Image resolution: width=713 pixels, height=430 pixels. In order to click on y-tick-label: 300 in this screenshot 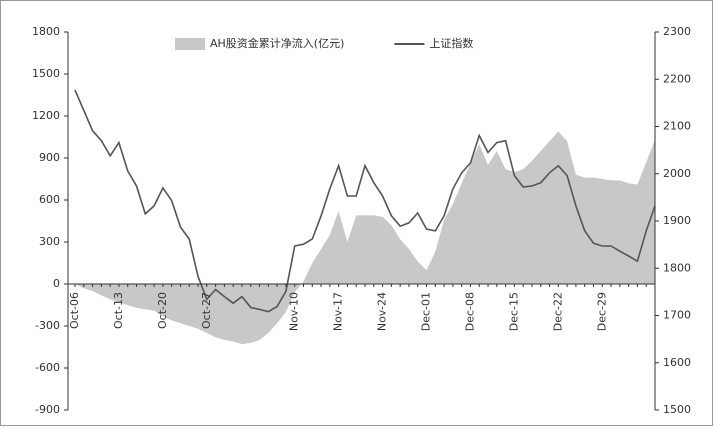, I will do `click(49, 241)`.